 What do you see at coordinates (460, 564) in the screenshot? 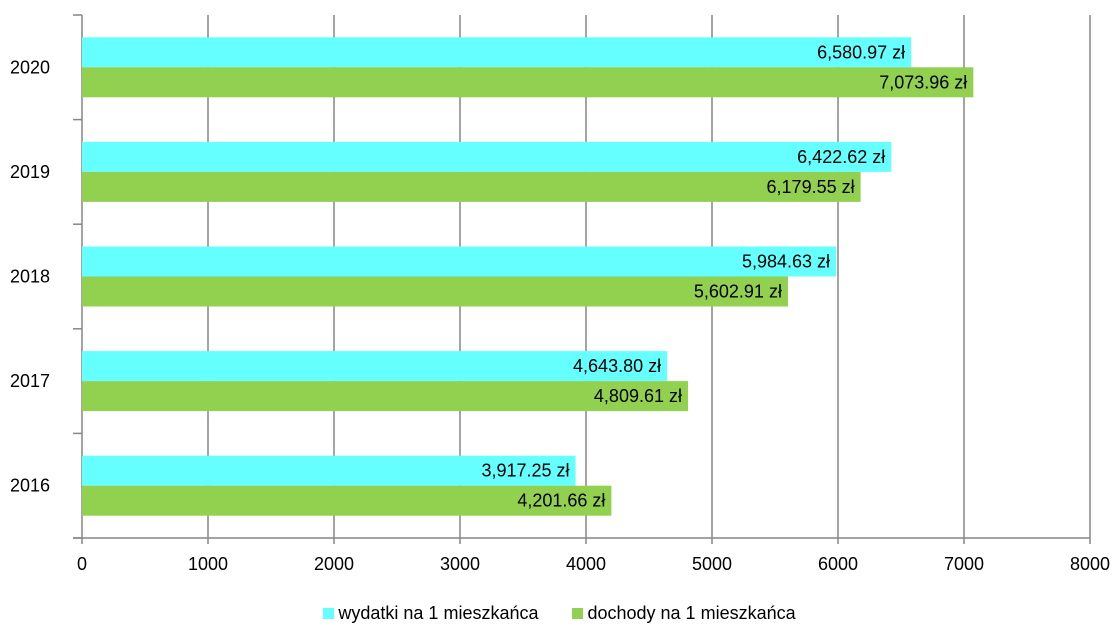
I see `x-tick-label: 3000` at bounding box center [460, 564].